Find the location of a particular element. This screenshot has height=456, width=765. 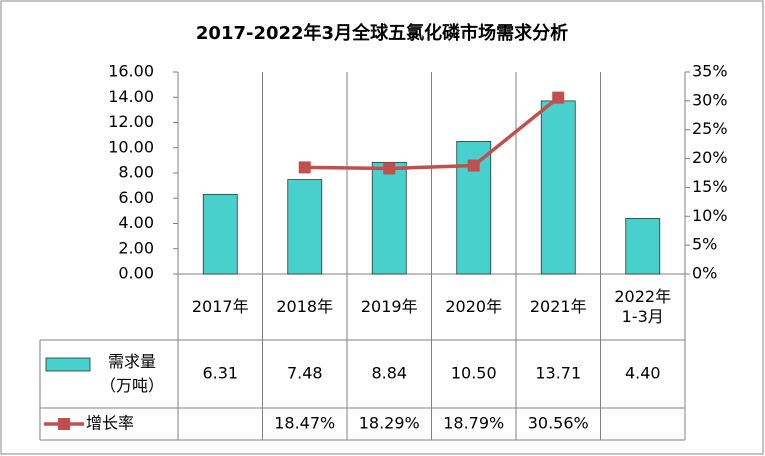

data-label: 8.84 is located at coordinates (389, 373).